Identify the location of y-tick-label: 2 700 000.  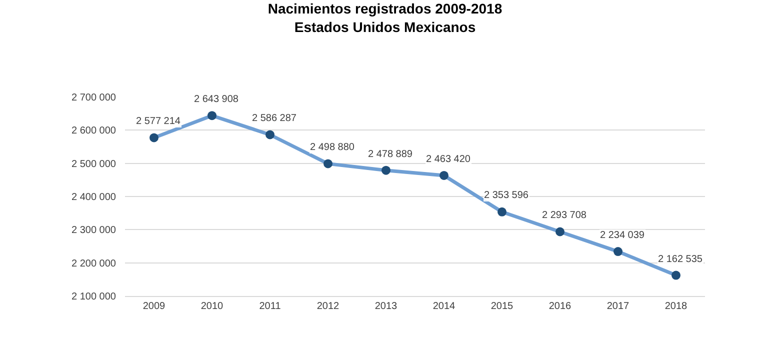
(94, 98).